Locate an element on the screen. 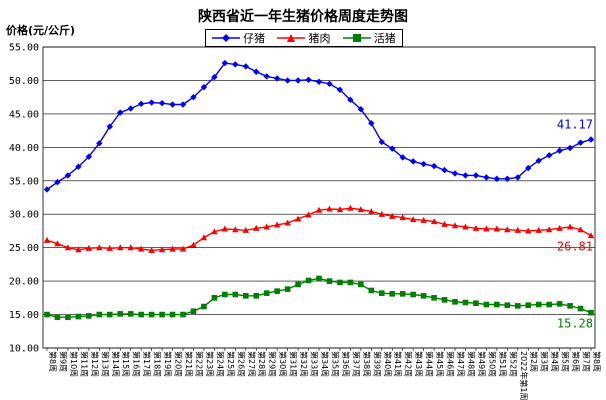 This screenshot has width=606, height=400. x-tick-label-27: 第35周 is located at coordinates (335, 364).